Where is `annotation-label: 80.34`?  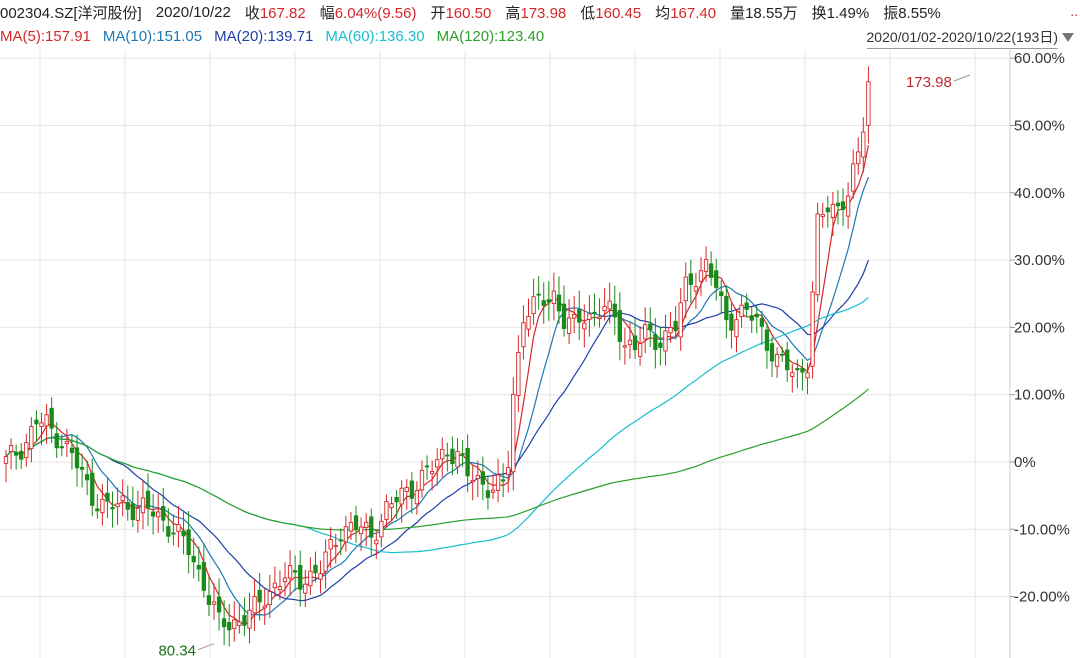 annotation-label: 80.34 is located at coordinates (177, 650).